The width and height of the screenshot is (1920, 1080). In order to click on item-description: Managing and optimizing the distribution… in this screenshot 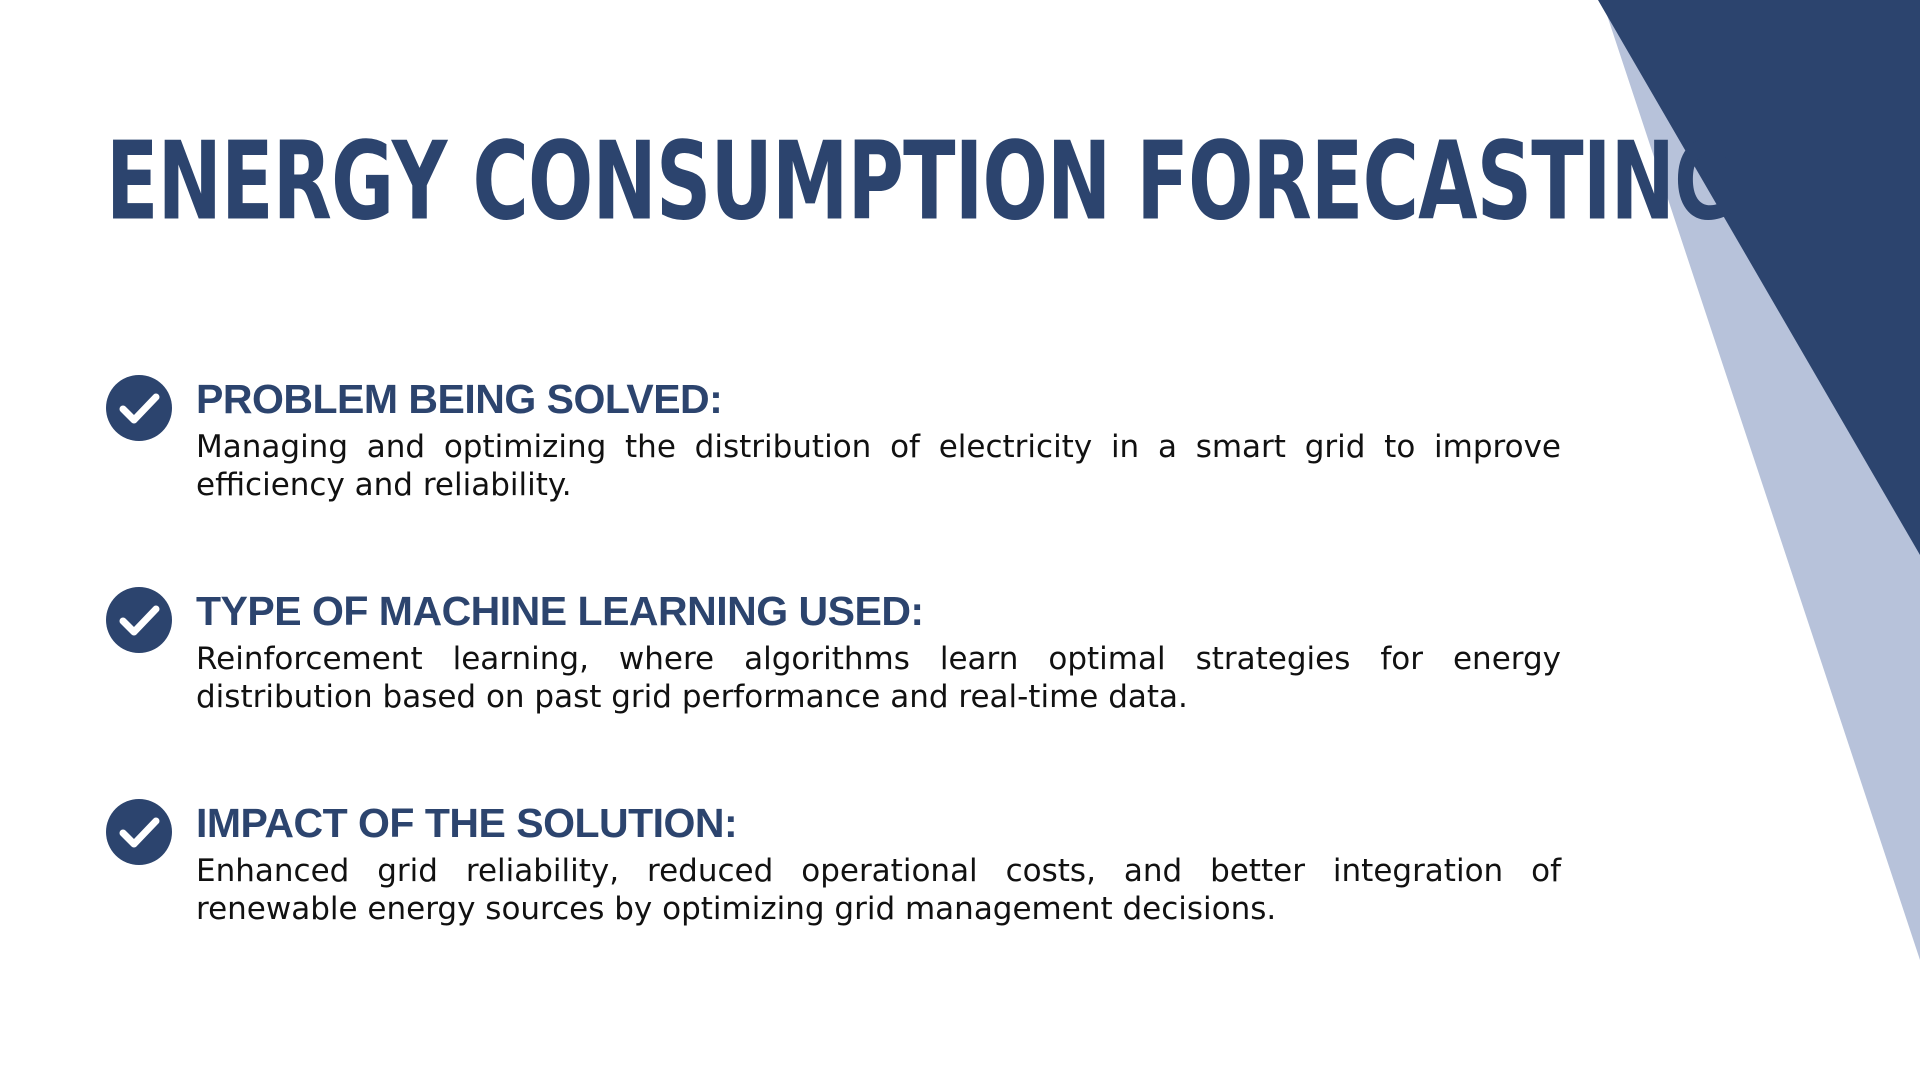, I will do `click(878, 466)`.